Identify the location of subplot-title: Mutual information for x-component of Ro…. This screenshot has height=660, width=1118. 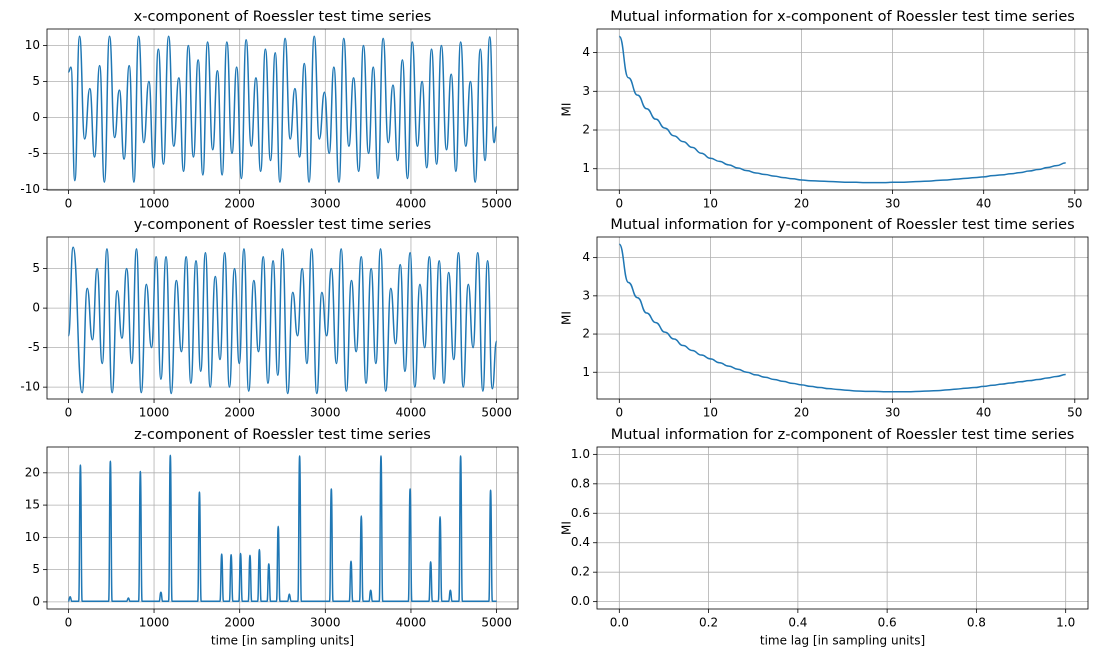
(842, 17).